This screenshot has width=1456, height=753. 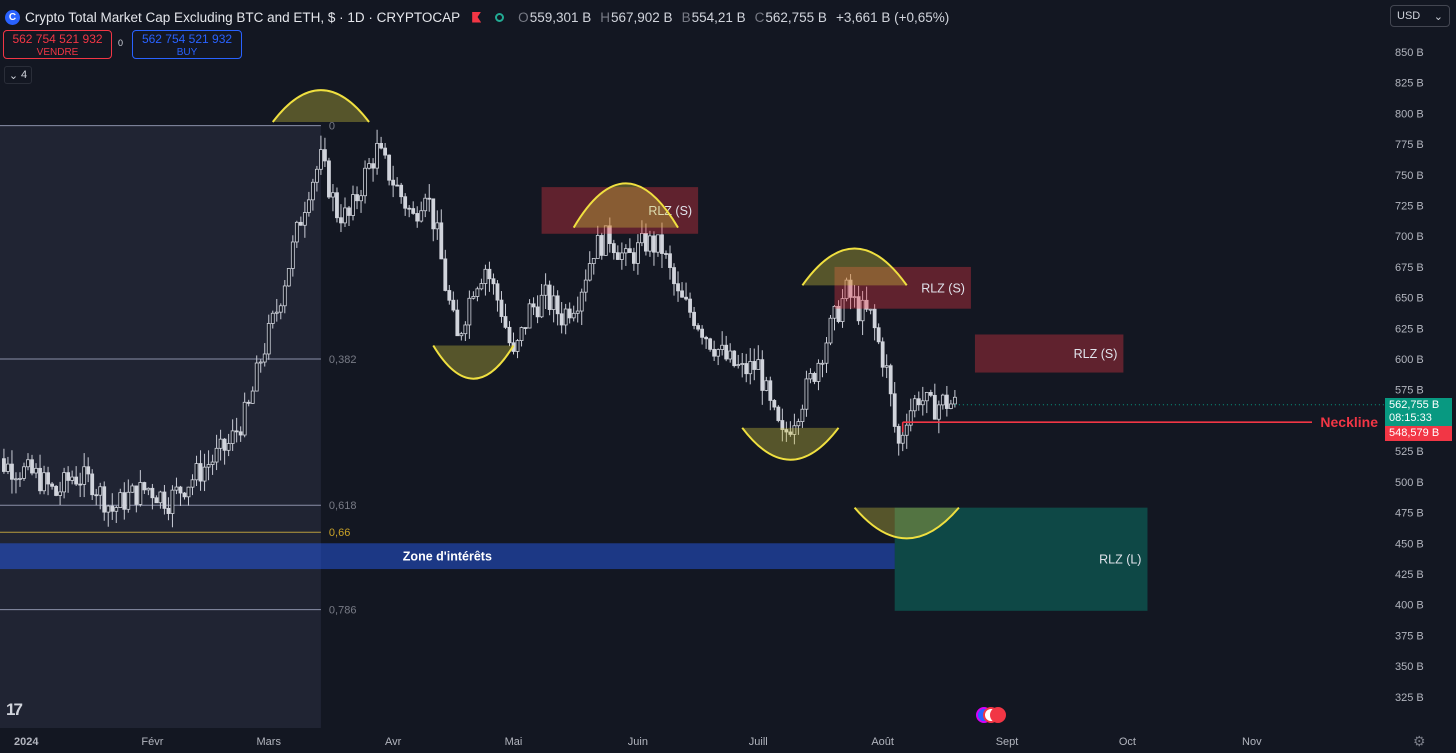 I want to click on fib-level-label: 0,66, so click(x=339, y=533).